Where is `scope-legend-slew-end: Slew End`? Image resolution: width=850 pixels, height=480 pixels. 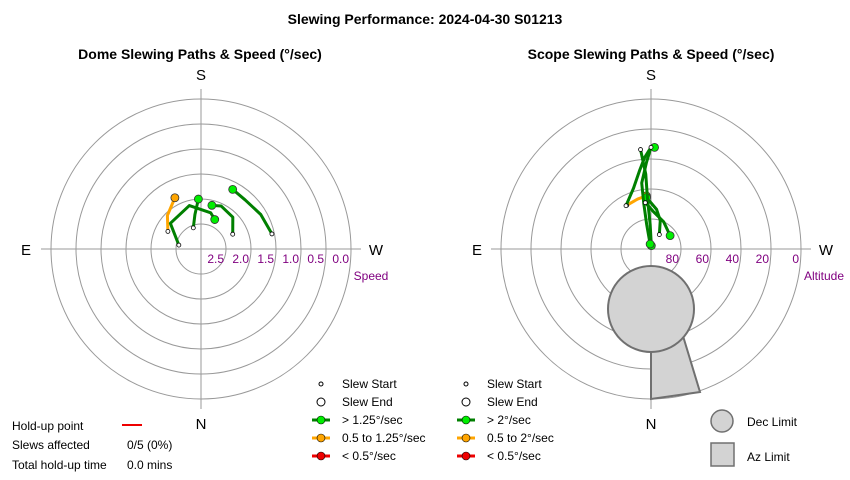
scope-legend-slew-end: Slew End is located at coordinates (512, 402).